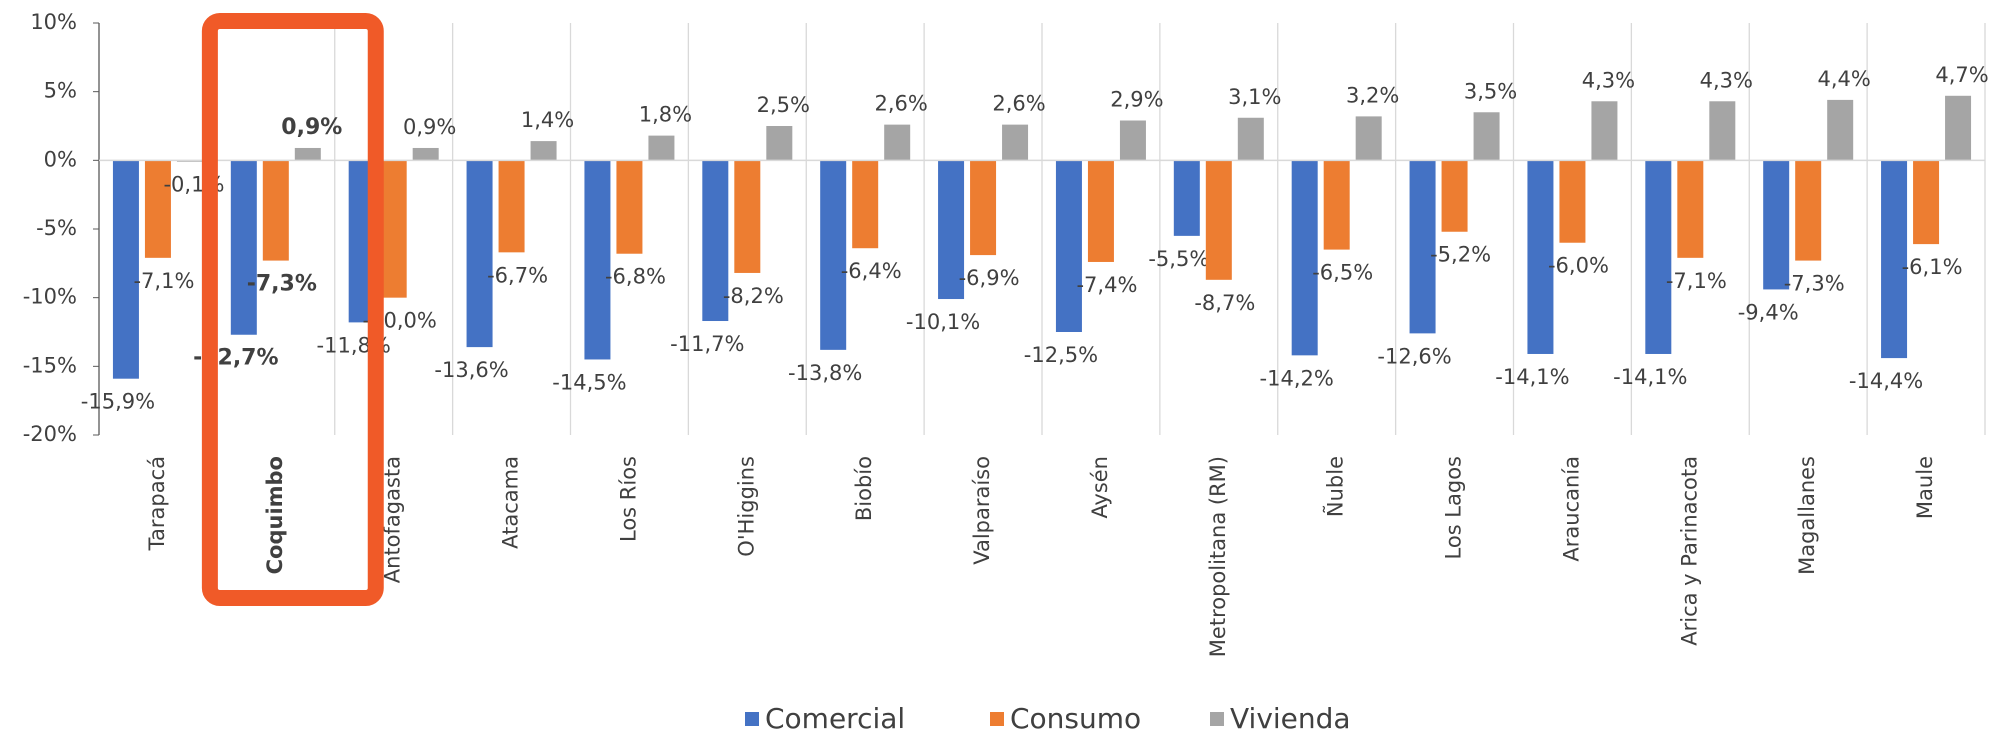  Describe the element at coordinates (1886, 381) in the screenshot. I see `data-label: -14,4%` at that location.